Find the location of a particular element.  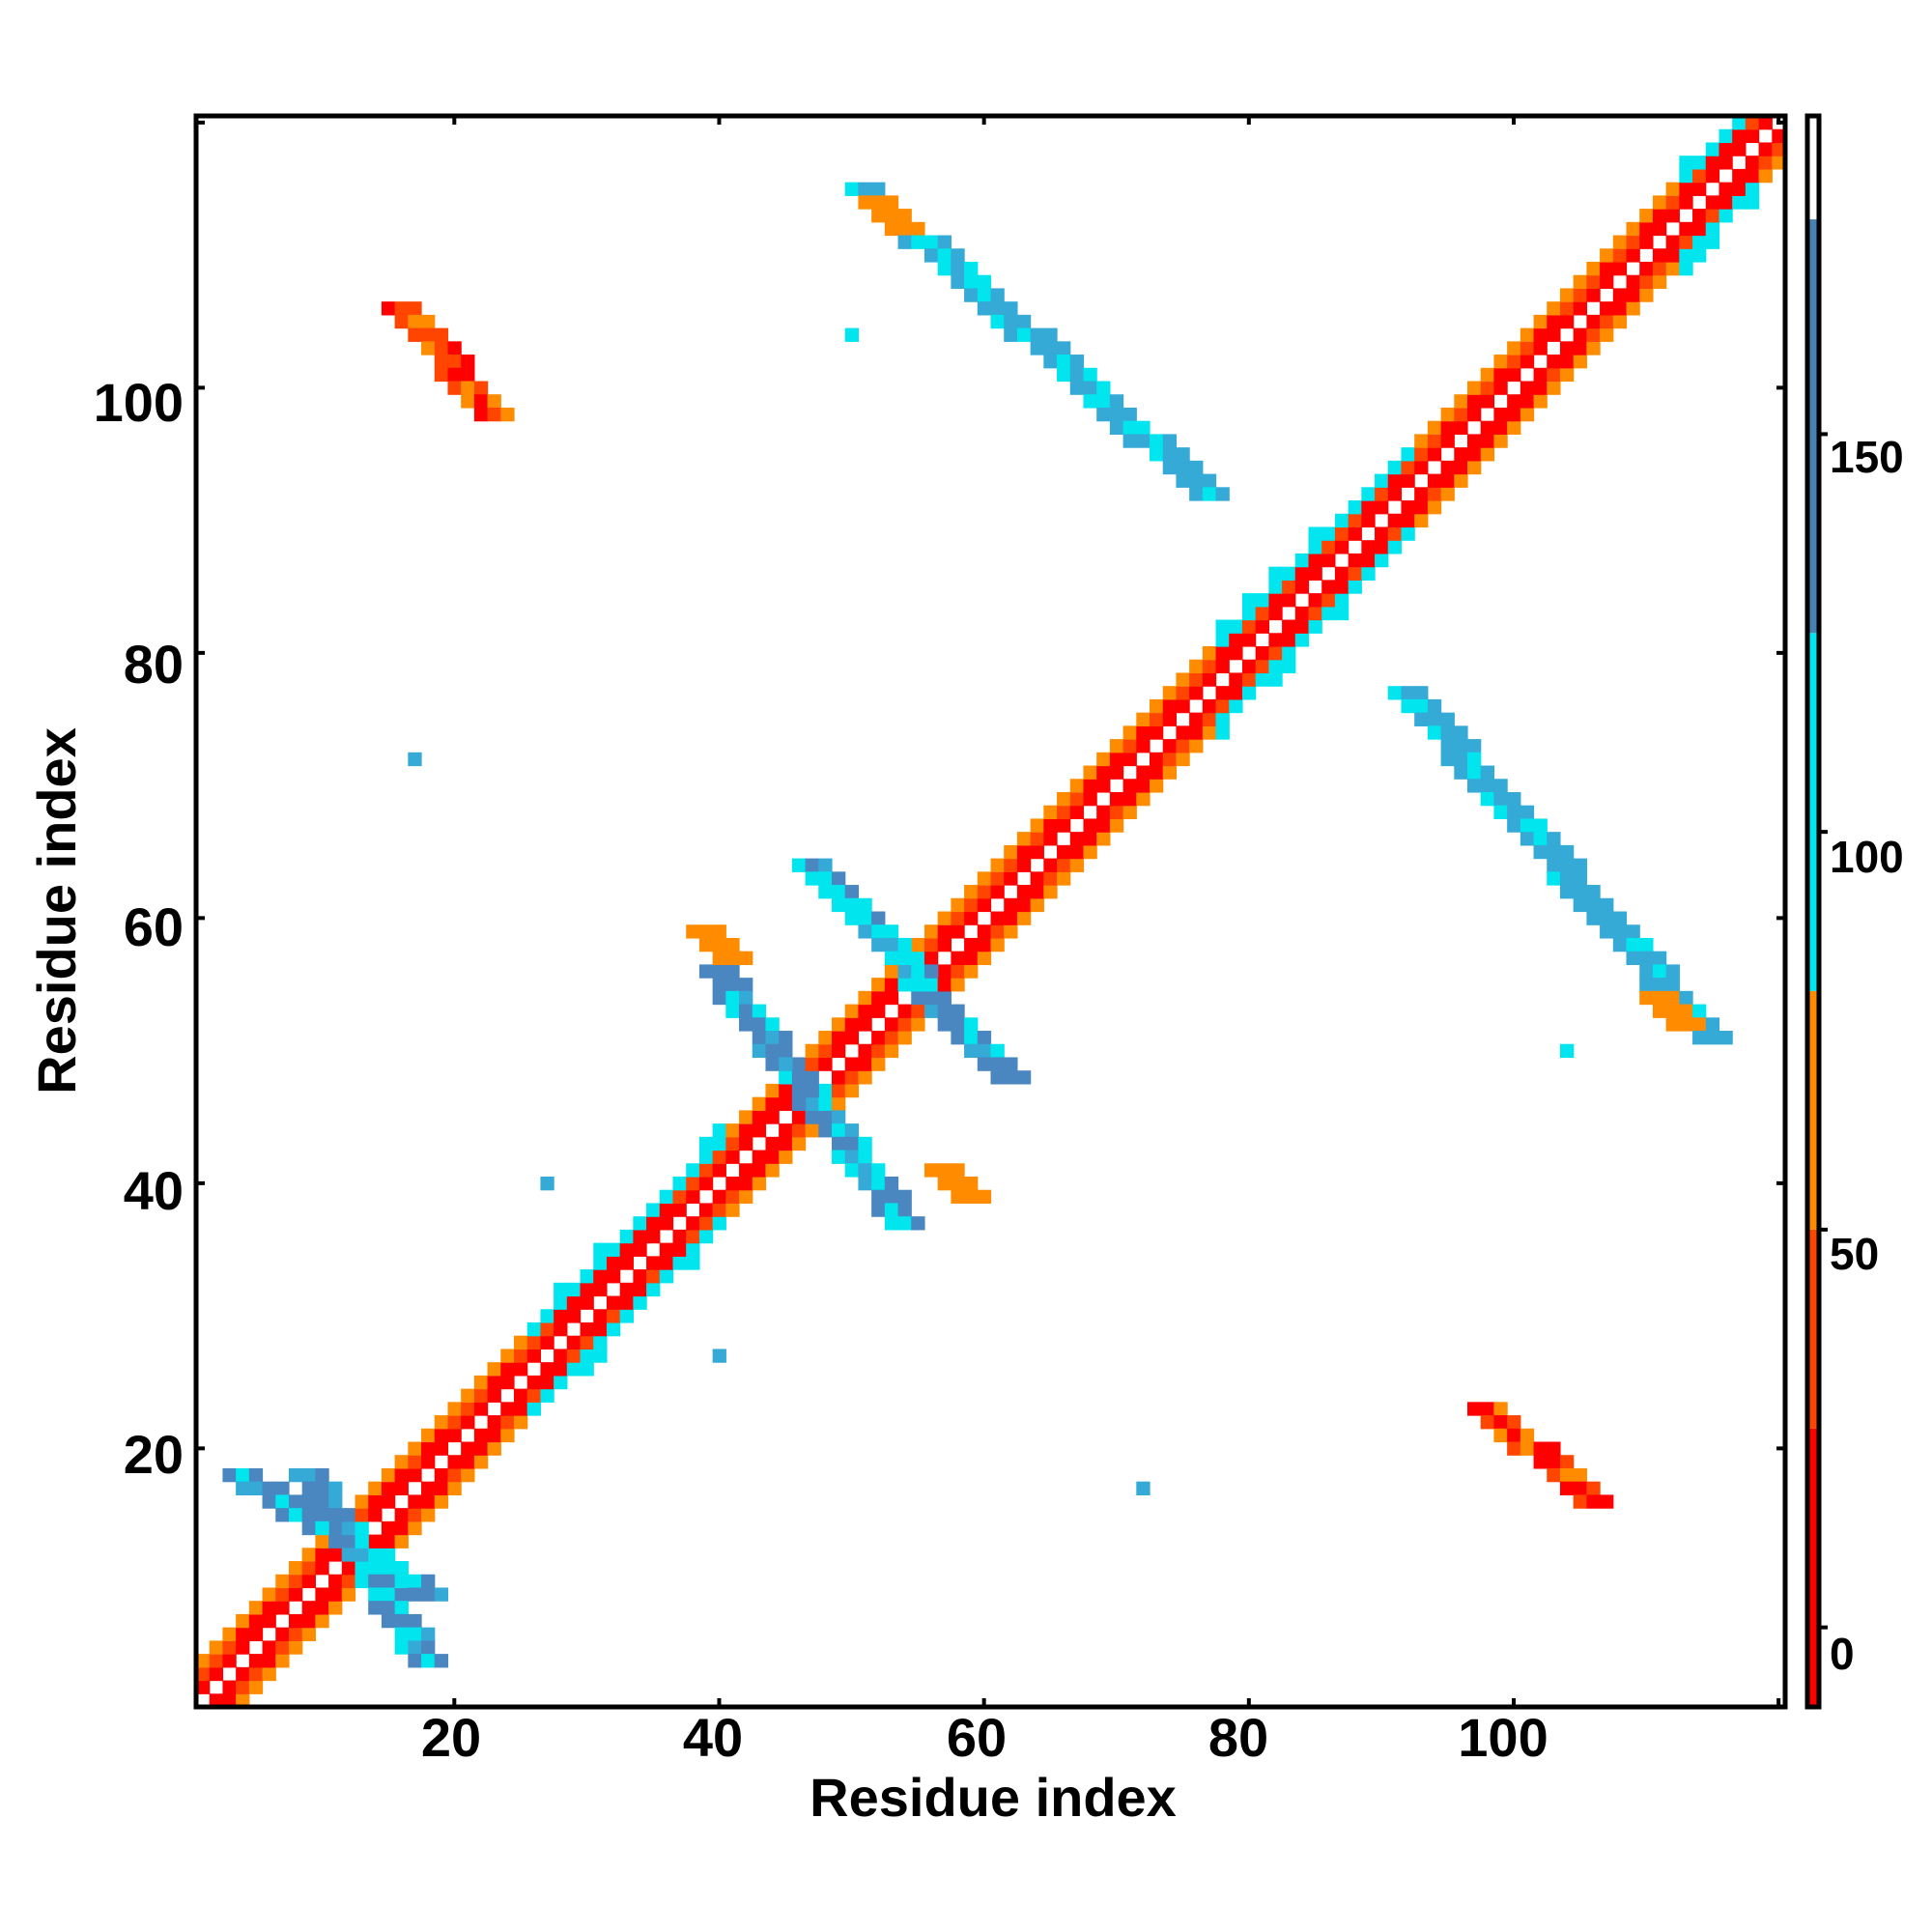

y-tick-label: 60 is located at coordinates (154, 926).